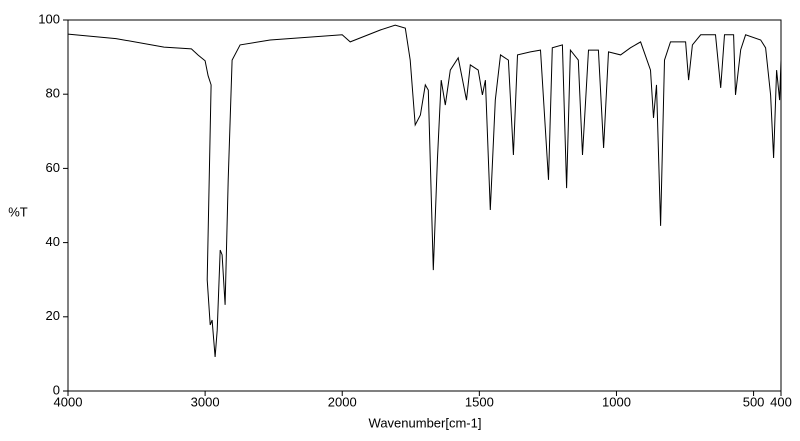 Image resolution: width=800 pixels, height=441 pixels. Describe the element at coordinates (53, 93) in the screenshot. I see `y-tick-label: 80` at that location.